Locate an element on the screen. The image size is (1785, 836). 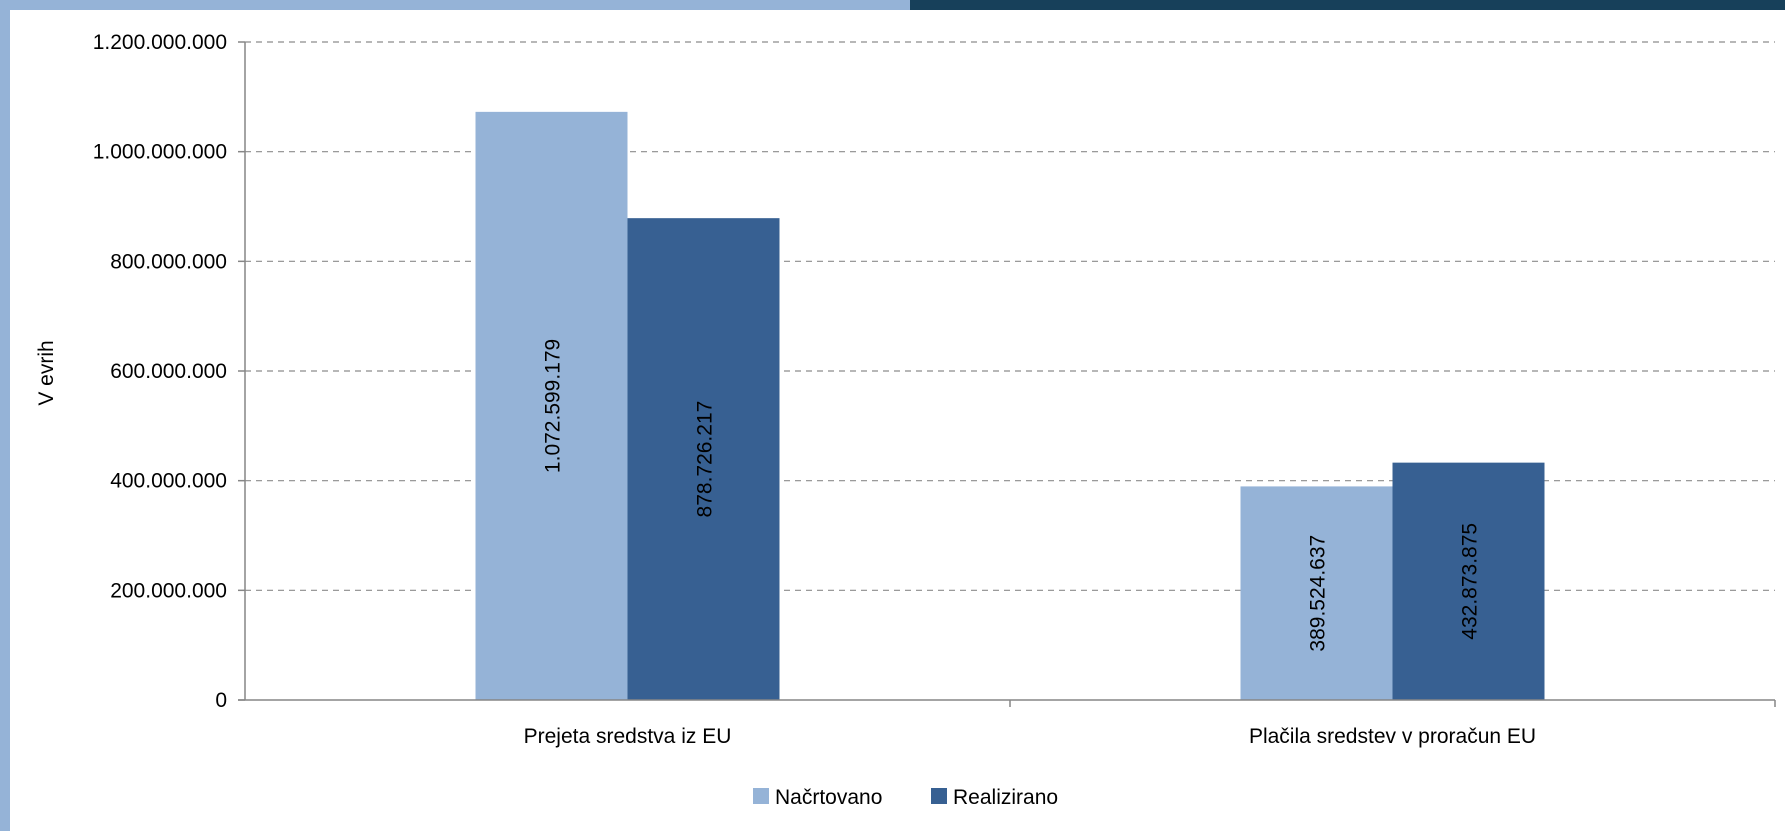
y-tick-label: 400.000.000 is located at coordinates (168, 481).